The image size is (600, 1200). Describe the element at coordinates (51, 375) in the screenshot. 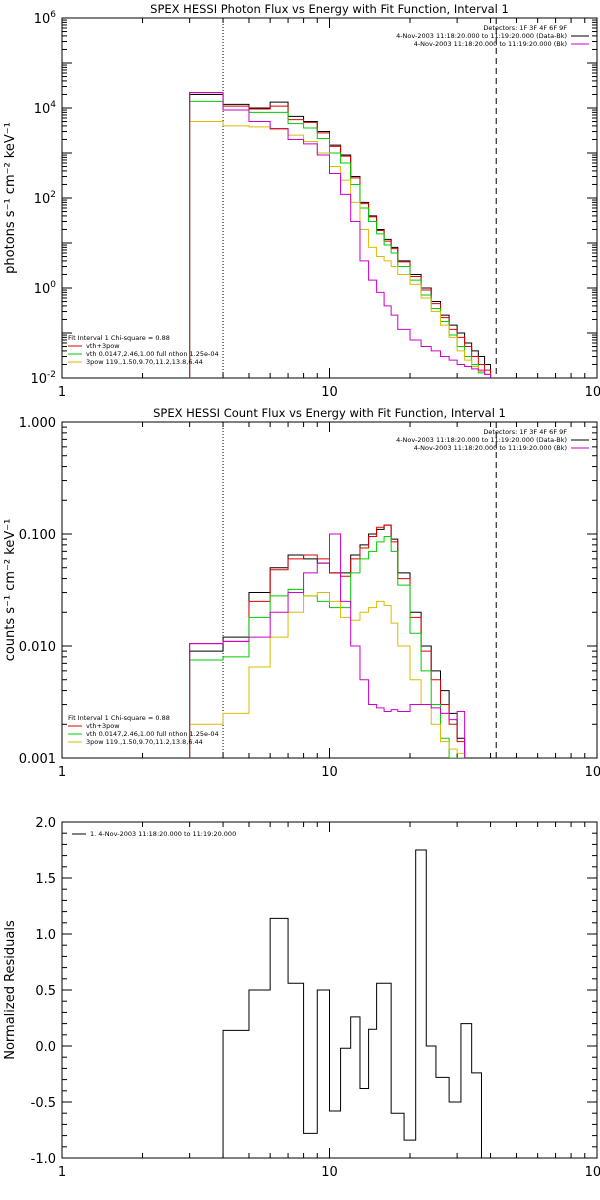

I see `y-tick-exponent: -2` at that location.